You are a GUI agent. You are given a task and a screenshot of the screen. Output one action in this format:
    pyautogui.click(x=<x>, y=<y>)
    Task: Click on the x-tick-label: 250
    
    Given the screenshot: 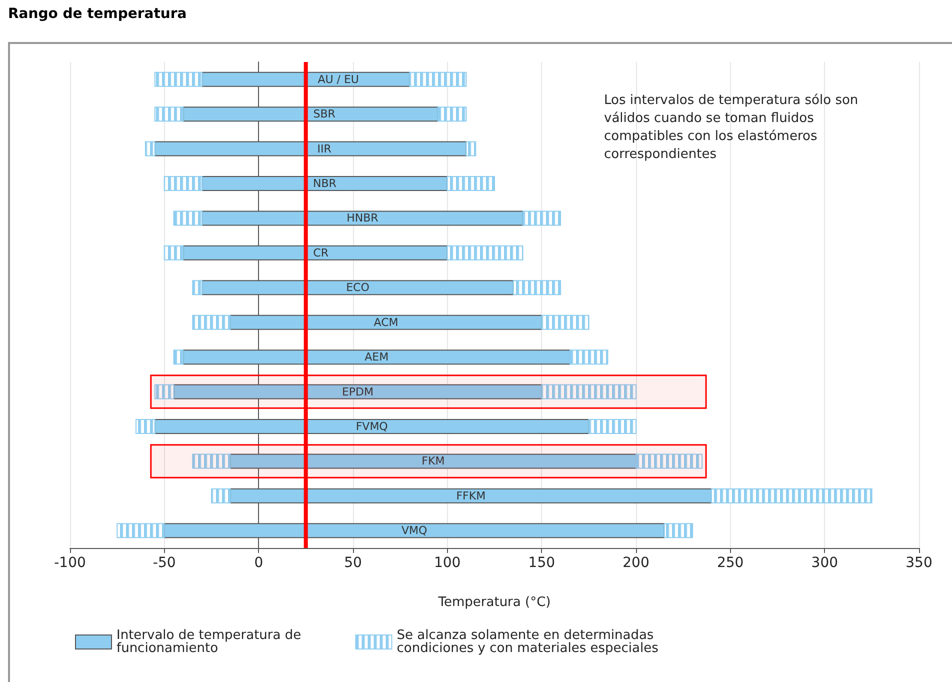 What is the action you would take?
    pyautogui.click(x=730, y=563)
    